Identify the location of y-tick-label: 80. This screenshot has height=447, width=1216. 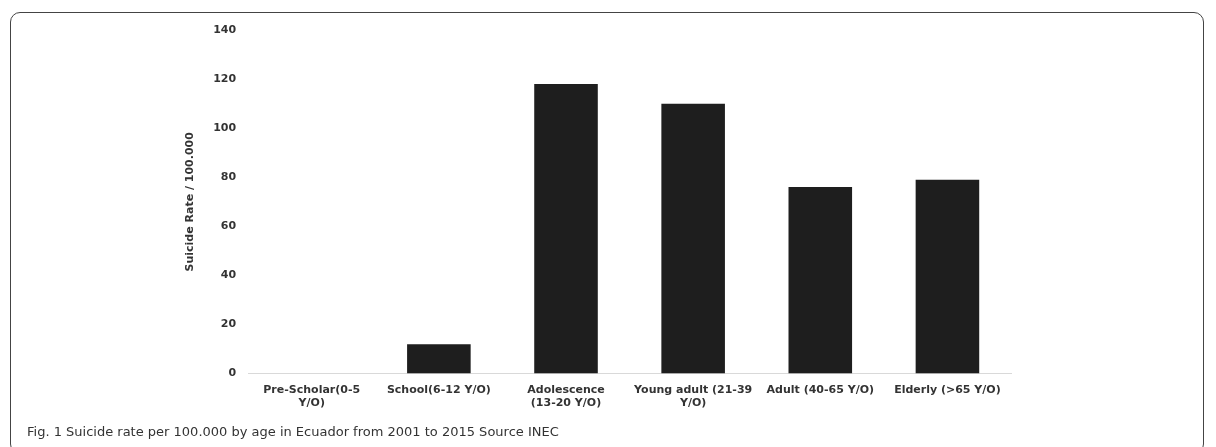
(228, 177).